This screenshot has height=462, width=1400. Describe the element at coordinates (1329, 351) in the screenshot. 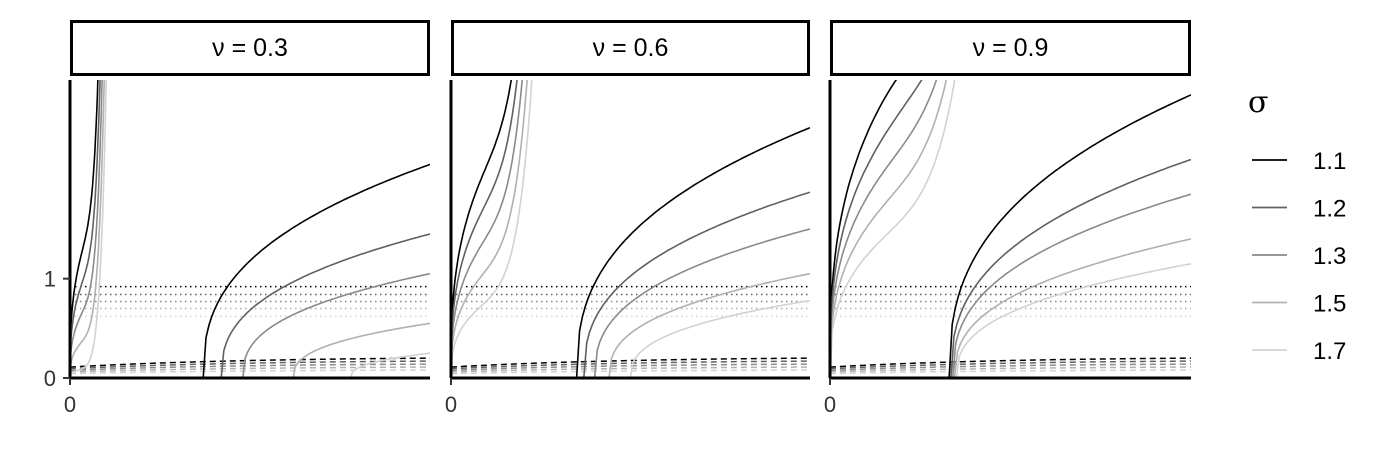

I see `legend-label-1.7: 1.7` at that location.